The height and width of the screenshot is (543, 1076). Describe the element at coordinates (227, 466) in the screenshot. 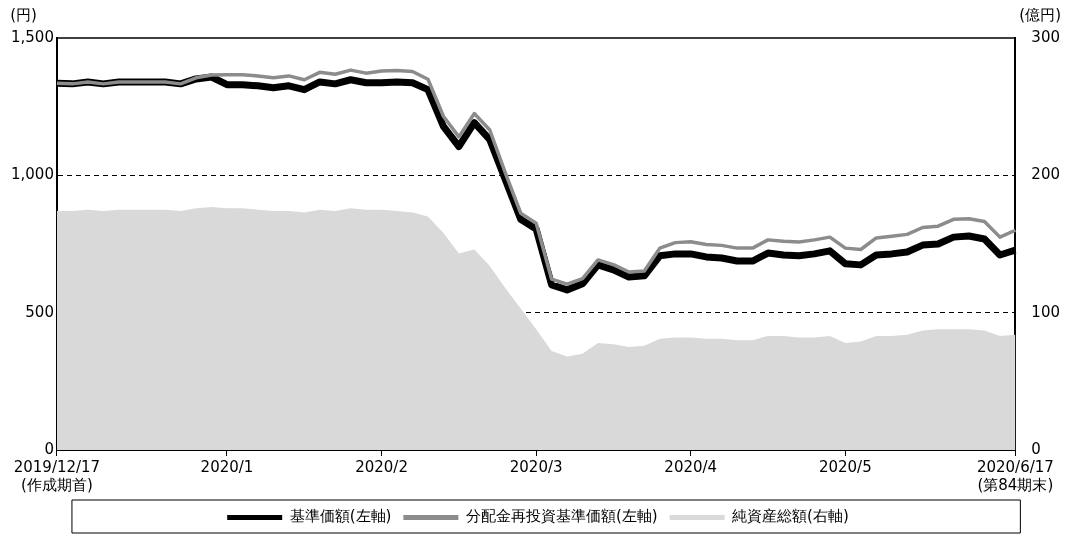

I see `x-tick-label: 2020/1` at that location.